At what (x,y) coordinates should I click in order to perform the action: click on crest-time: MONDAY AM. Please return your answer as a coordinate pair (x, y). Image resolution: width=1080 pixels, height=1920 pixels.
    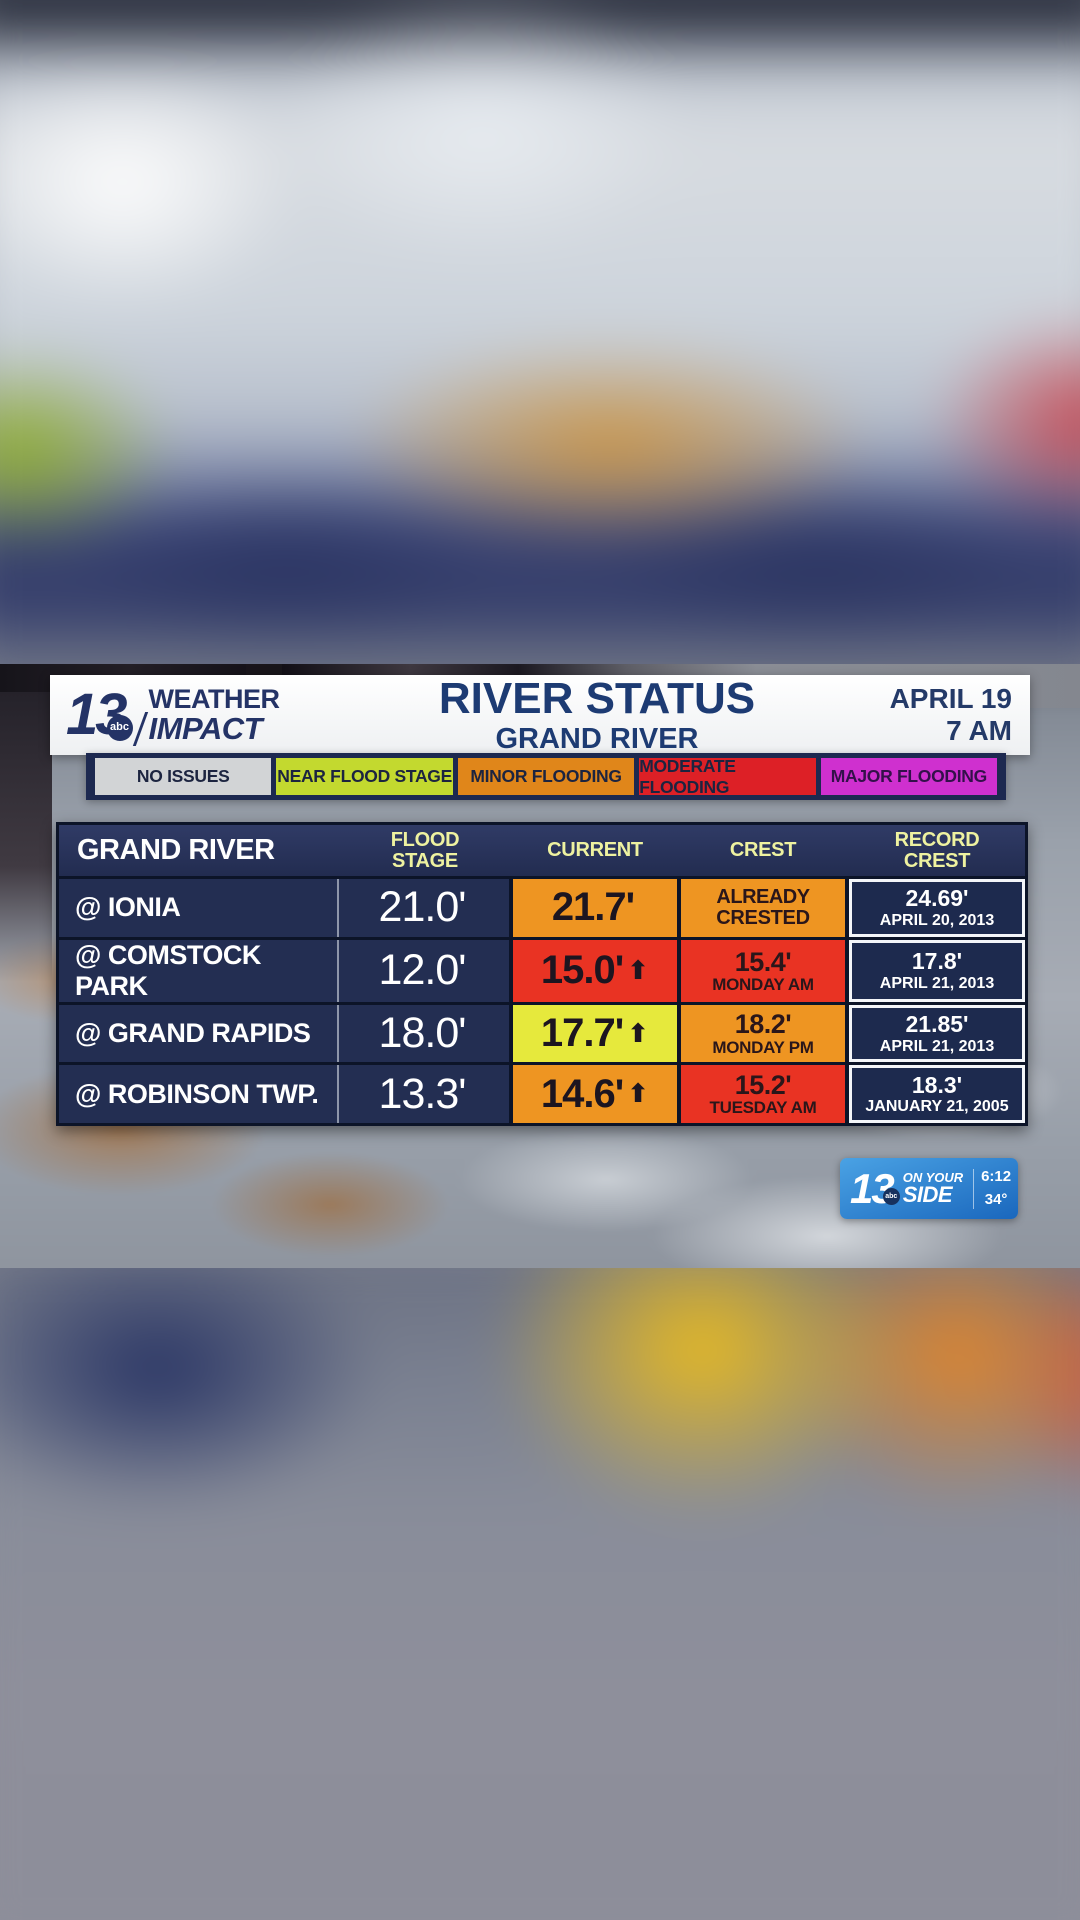
    Looking at the image, I should click on (763, 984).